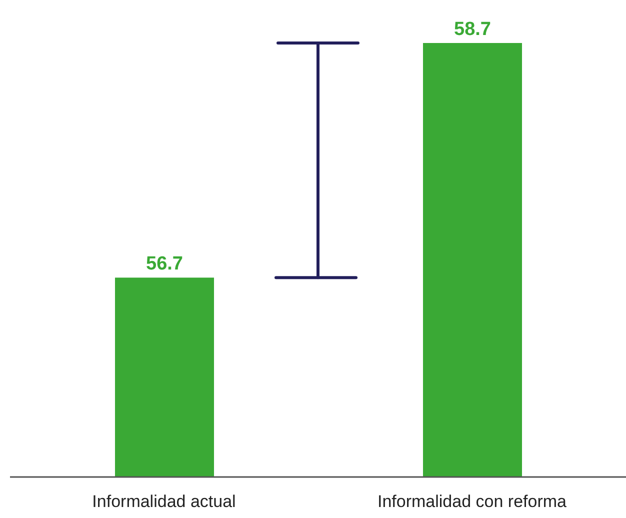 Image resolution: width=626 pixels, height=518 pixels. What do you see at coordinates (473, 502) in the screenshot?
I see `x-tick-label: Informalidad con reforma` at bounding box center [473, 502].